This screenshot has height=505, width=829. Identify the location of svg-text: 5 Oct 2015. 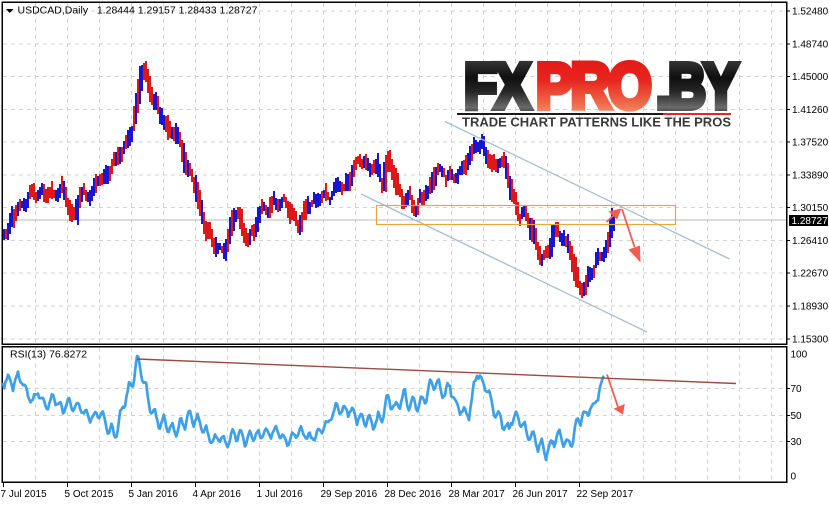
(89, 494).